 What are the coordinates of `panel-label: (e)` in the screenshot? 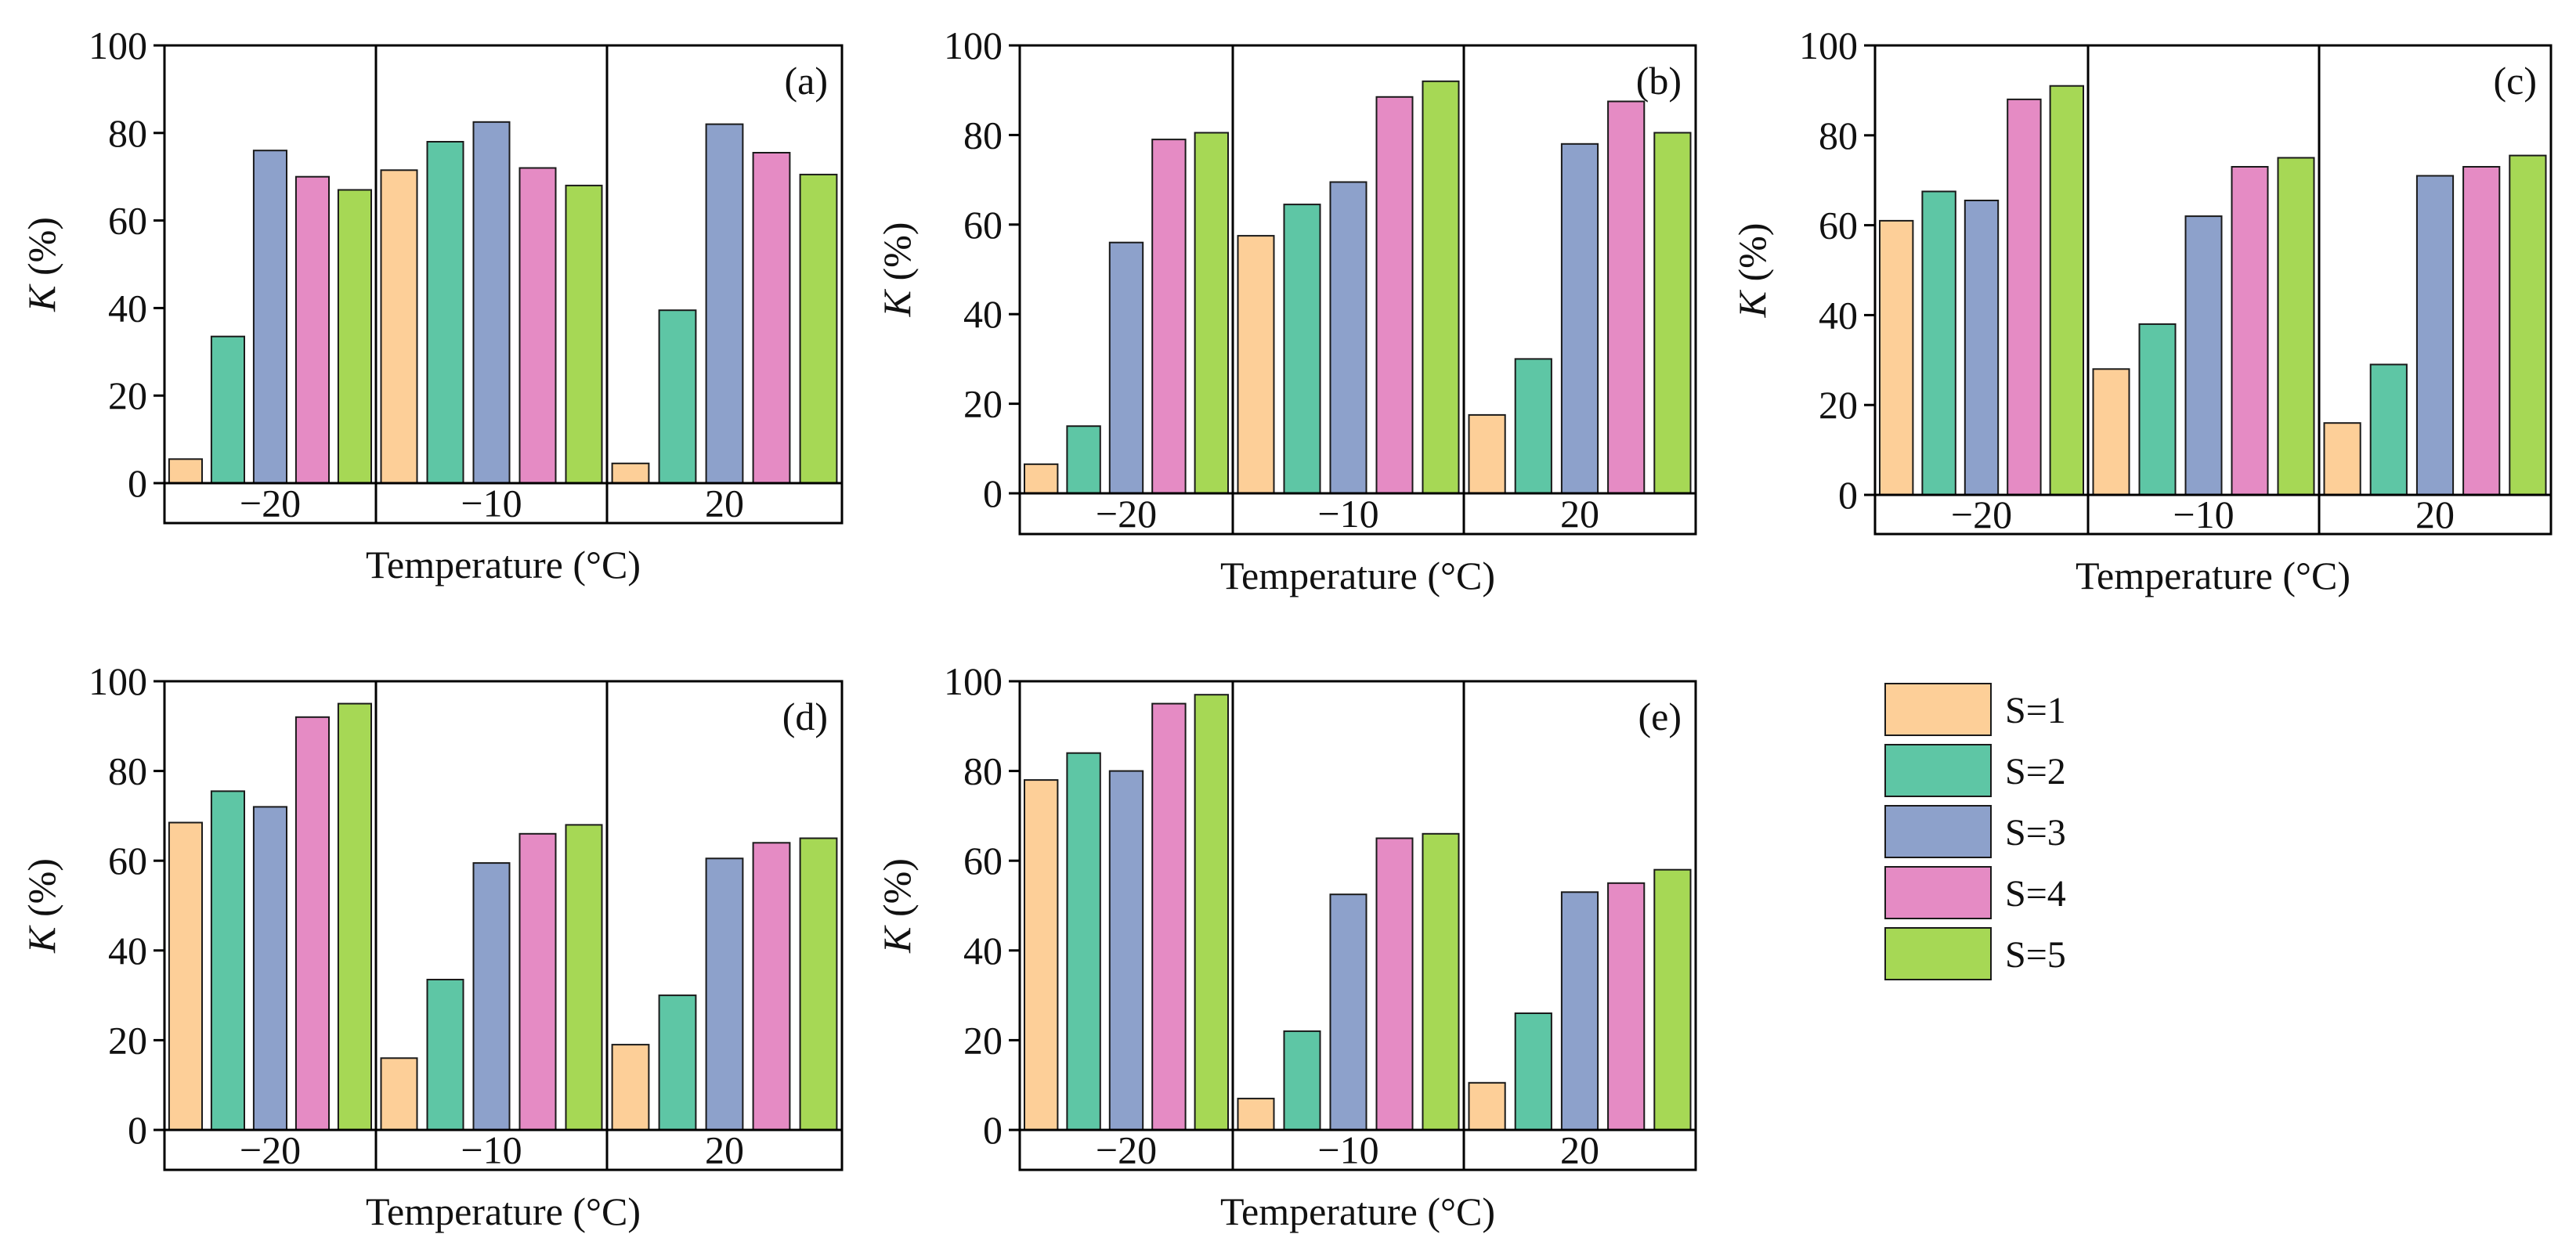 It's located at (1660, 716).